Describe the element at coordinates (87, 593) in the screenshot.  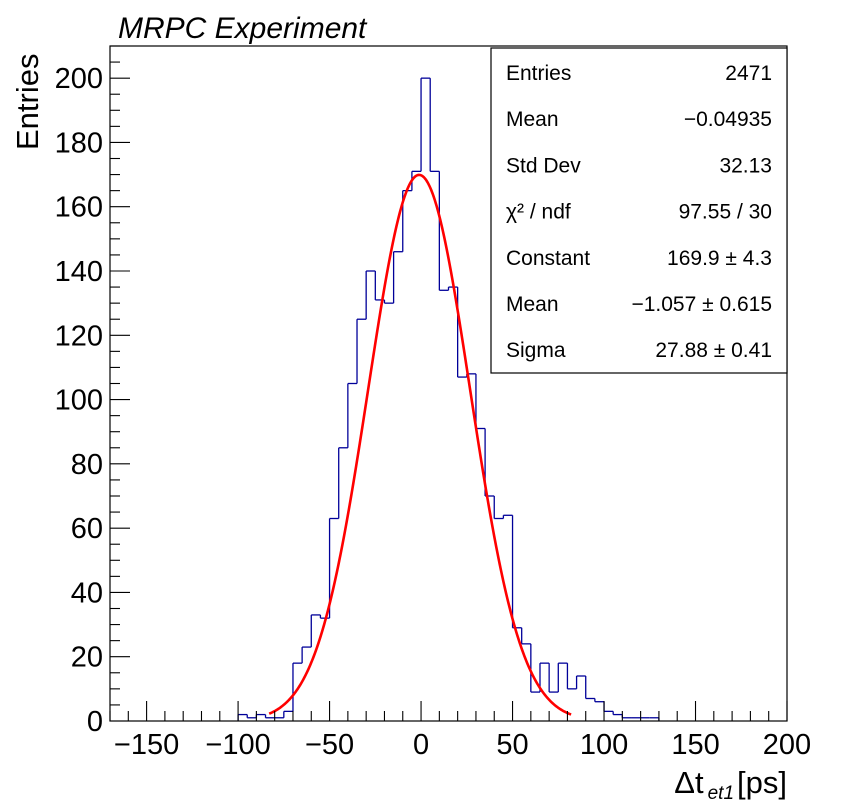
I see `y-tick-label: 40` at that location.